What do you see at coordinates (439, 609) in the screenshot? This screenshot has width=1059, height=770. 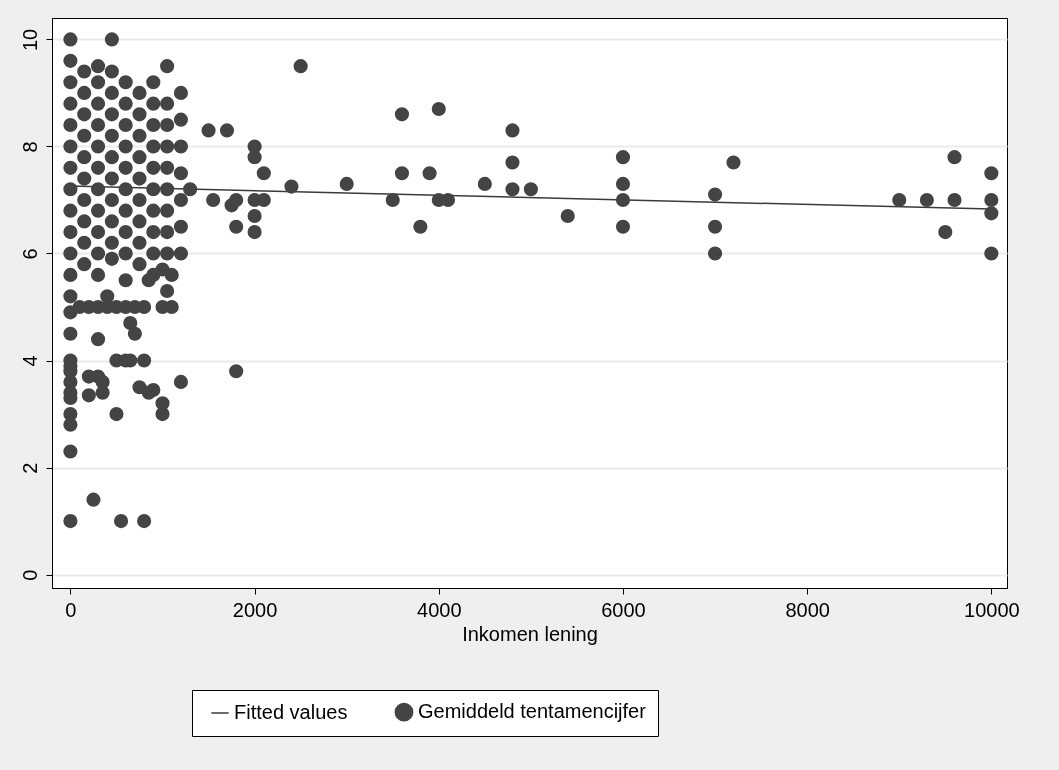 I see `x-tick-label: 4000` at bounding box center [439, 609].